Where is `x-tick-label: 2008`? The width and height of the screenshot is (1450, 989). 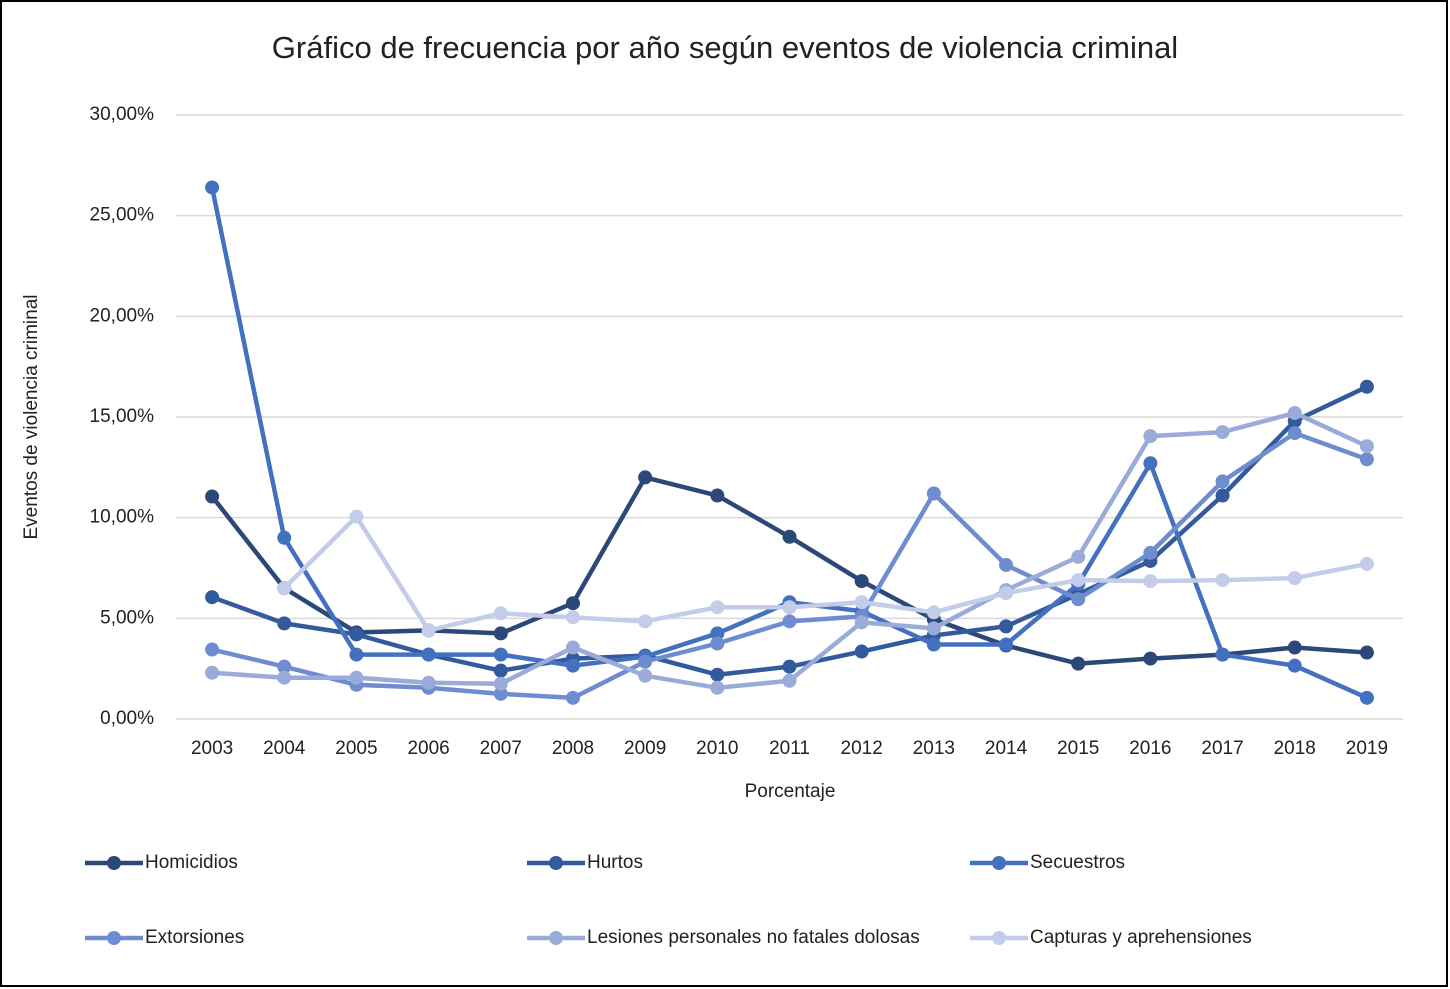 x-tick-label: 2008 is located at coordinates (573, 748).